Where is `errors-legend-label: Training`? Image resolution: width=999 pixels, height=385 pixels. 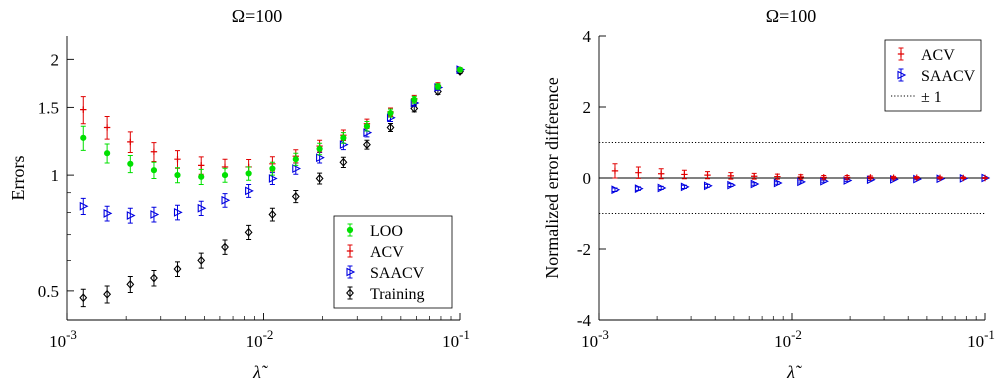
errors-legend-label: Training is located at coordinates (397, 294).